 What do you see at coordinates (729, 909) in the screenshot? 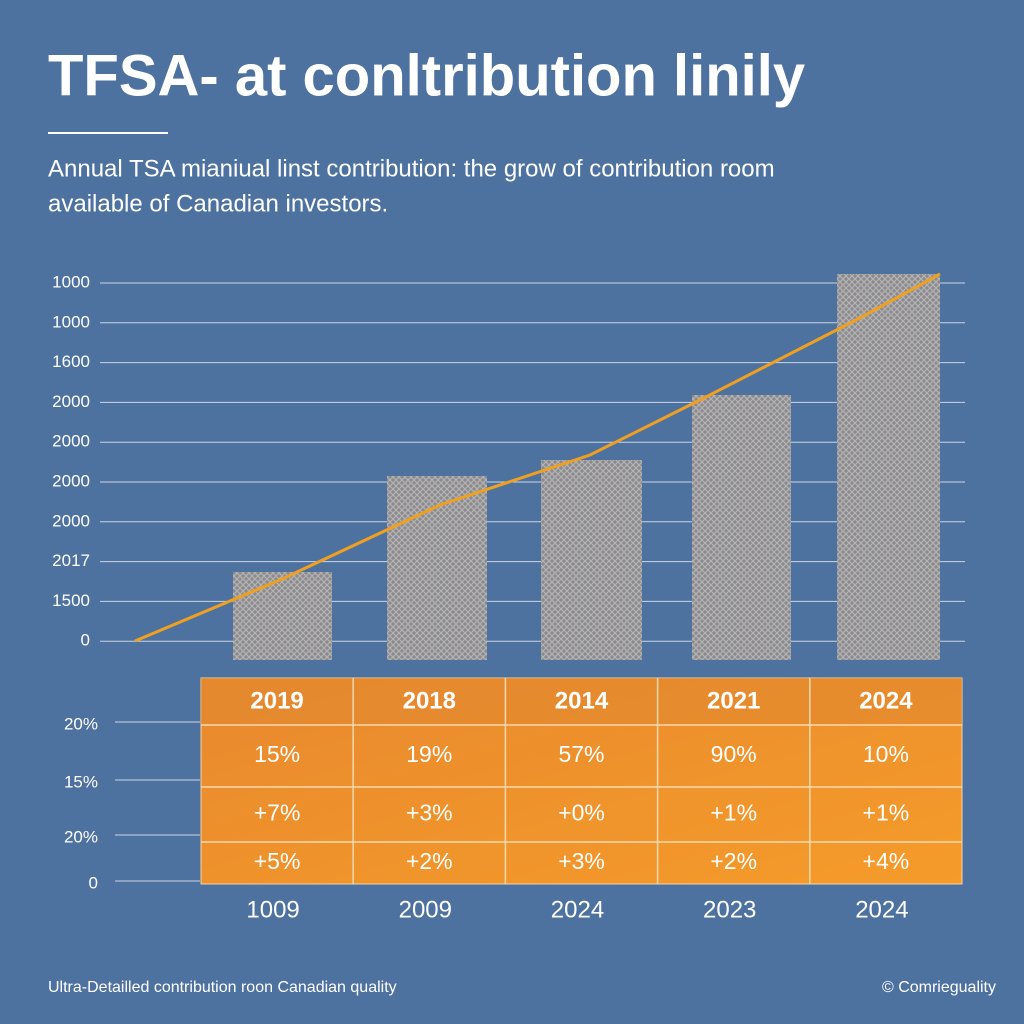
I see `x-axis-label: 2023` at bounding box center [729, 909].